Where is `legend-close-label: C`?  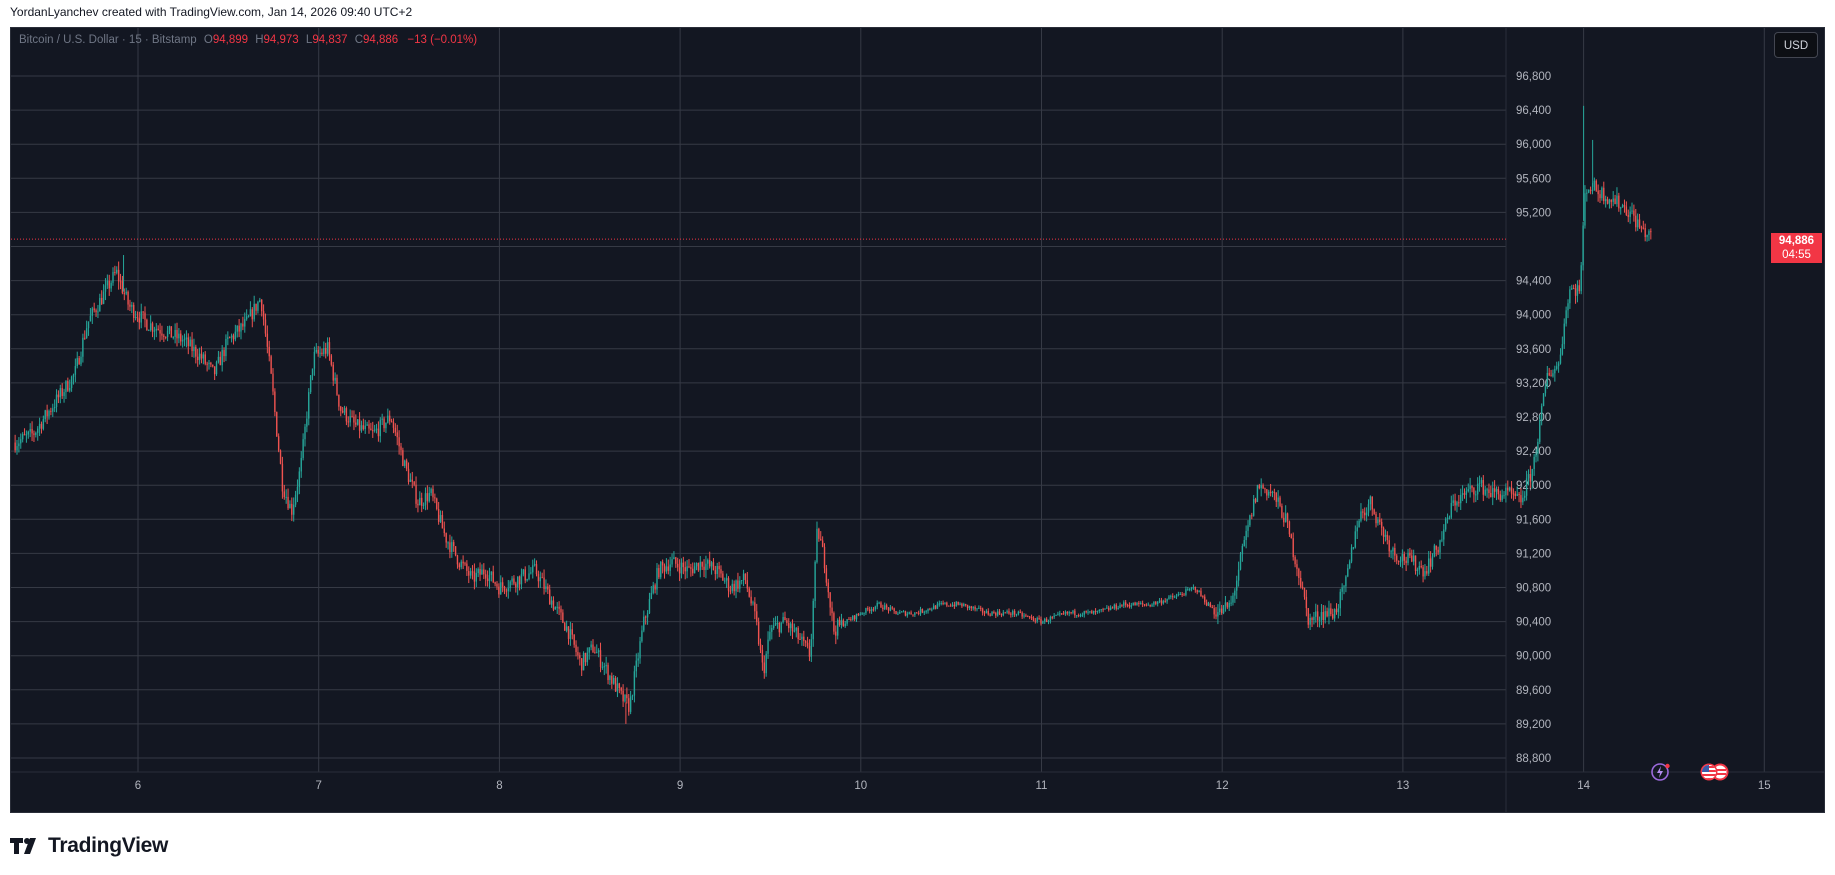
legend-close-label: C is located at coordinates (359, 40).